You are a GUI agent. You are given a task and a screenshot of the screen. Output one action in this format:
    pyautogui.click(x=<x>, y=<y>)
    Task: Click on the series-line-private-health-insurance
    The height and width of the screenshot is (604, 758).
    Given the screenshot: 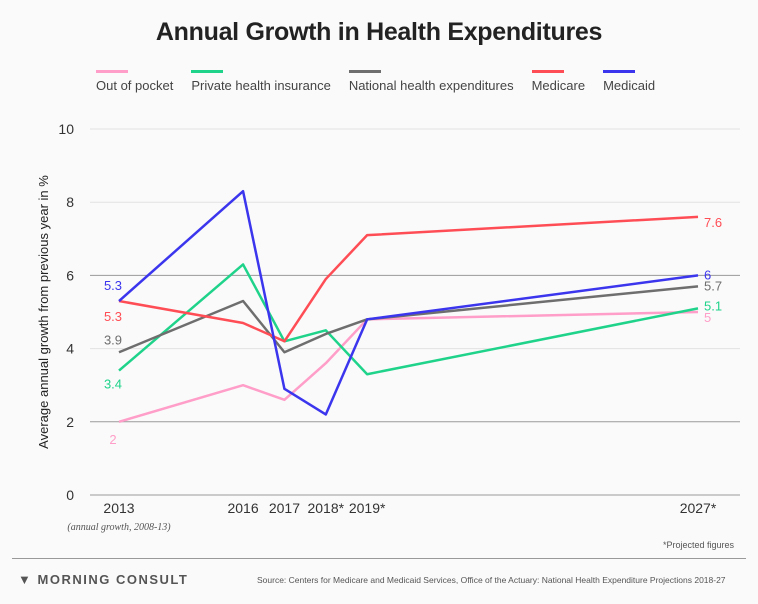 What is the action you would take?
    pyautogui.click(x=408, y=319)
    